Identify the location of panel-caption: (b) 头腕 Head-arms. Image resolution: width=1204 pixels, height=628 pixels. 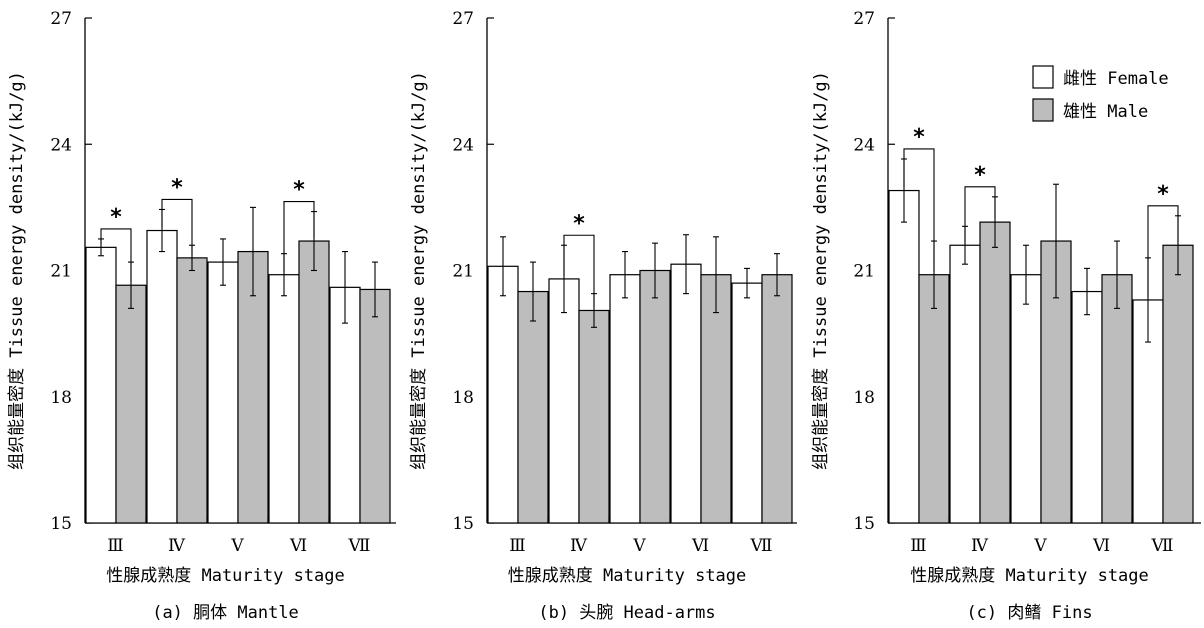
(626, 613).